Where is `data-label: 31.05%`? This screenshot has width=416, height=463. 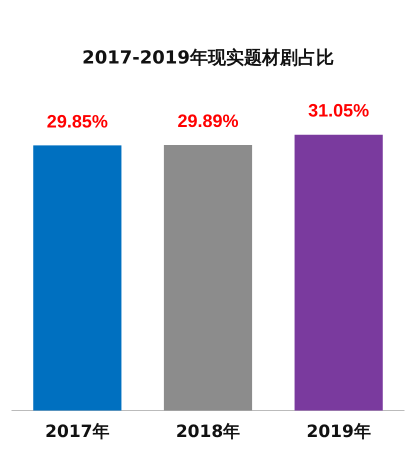
data-label: 31.05% is located at coordinates (339, 110).